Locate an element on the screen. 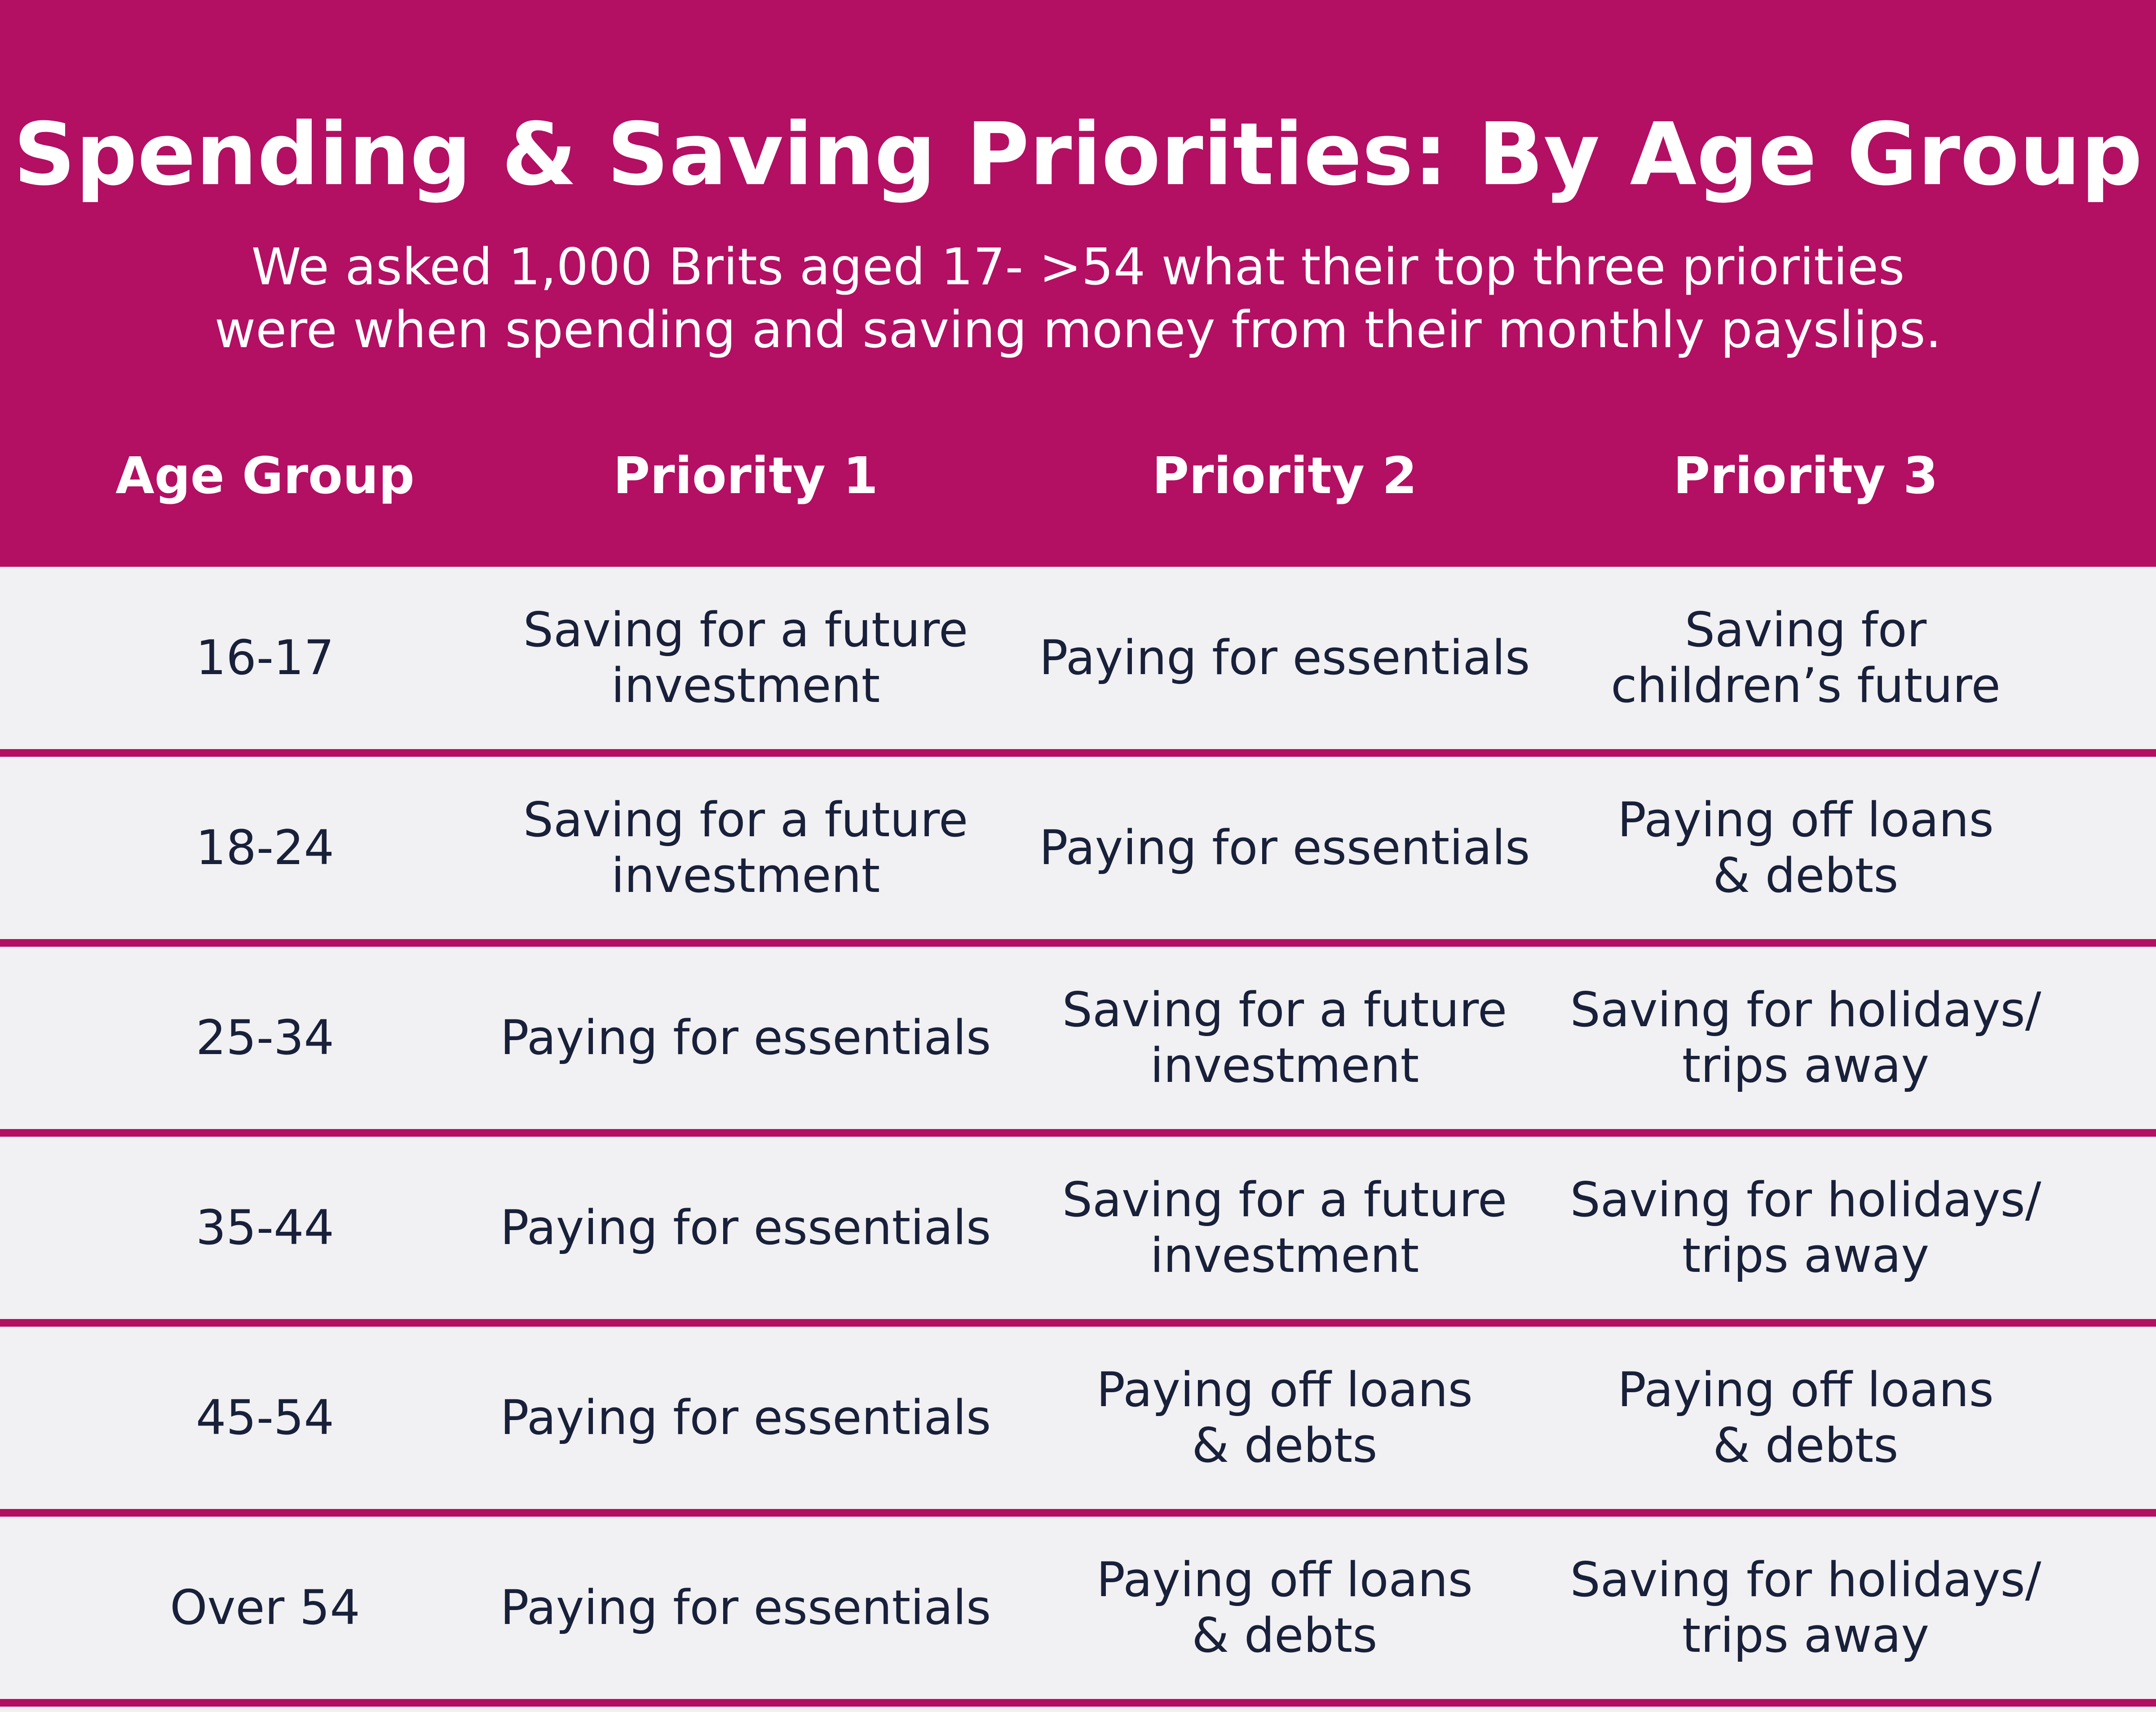 Image resolution: width=2156 pixels, height=1712 pixels. cell-text: 35-44 is located at coordinates (265, 1228).